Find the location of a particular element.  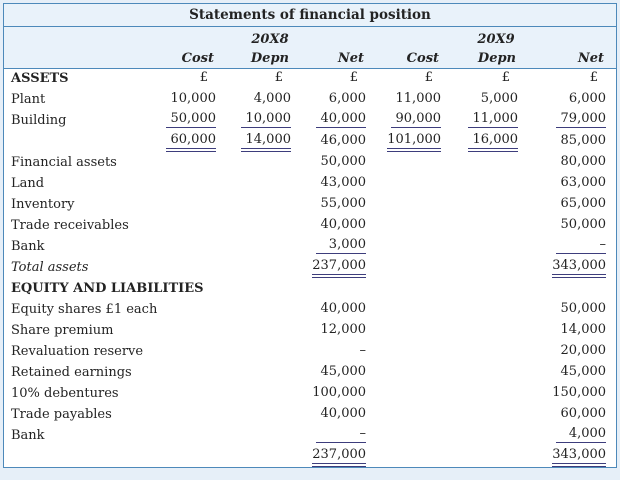

value-cell: 79,000 is located at coordinates (572, 120).